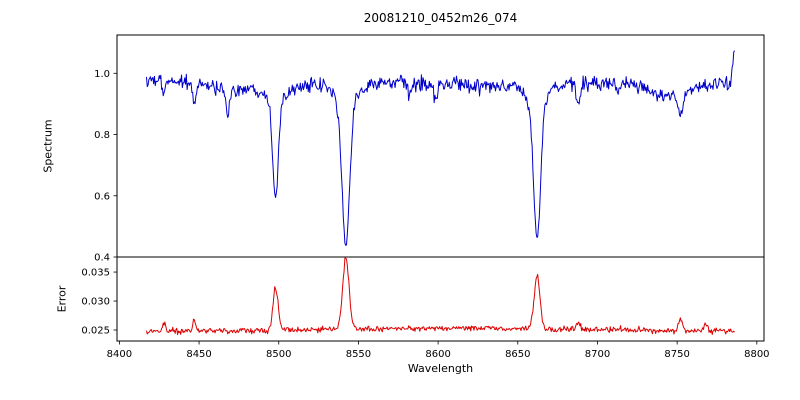 Image resolution: width=800 pixels, height=400 pixels. Describe the element at coordinates (198, 354) in the screenshot. I see `x-tick-label: 8450` at that location.